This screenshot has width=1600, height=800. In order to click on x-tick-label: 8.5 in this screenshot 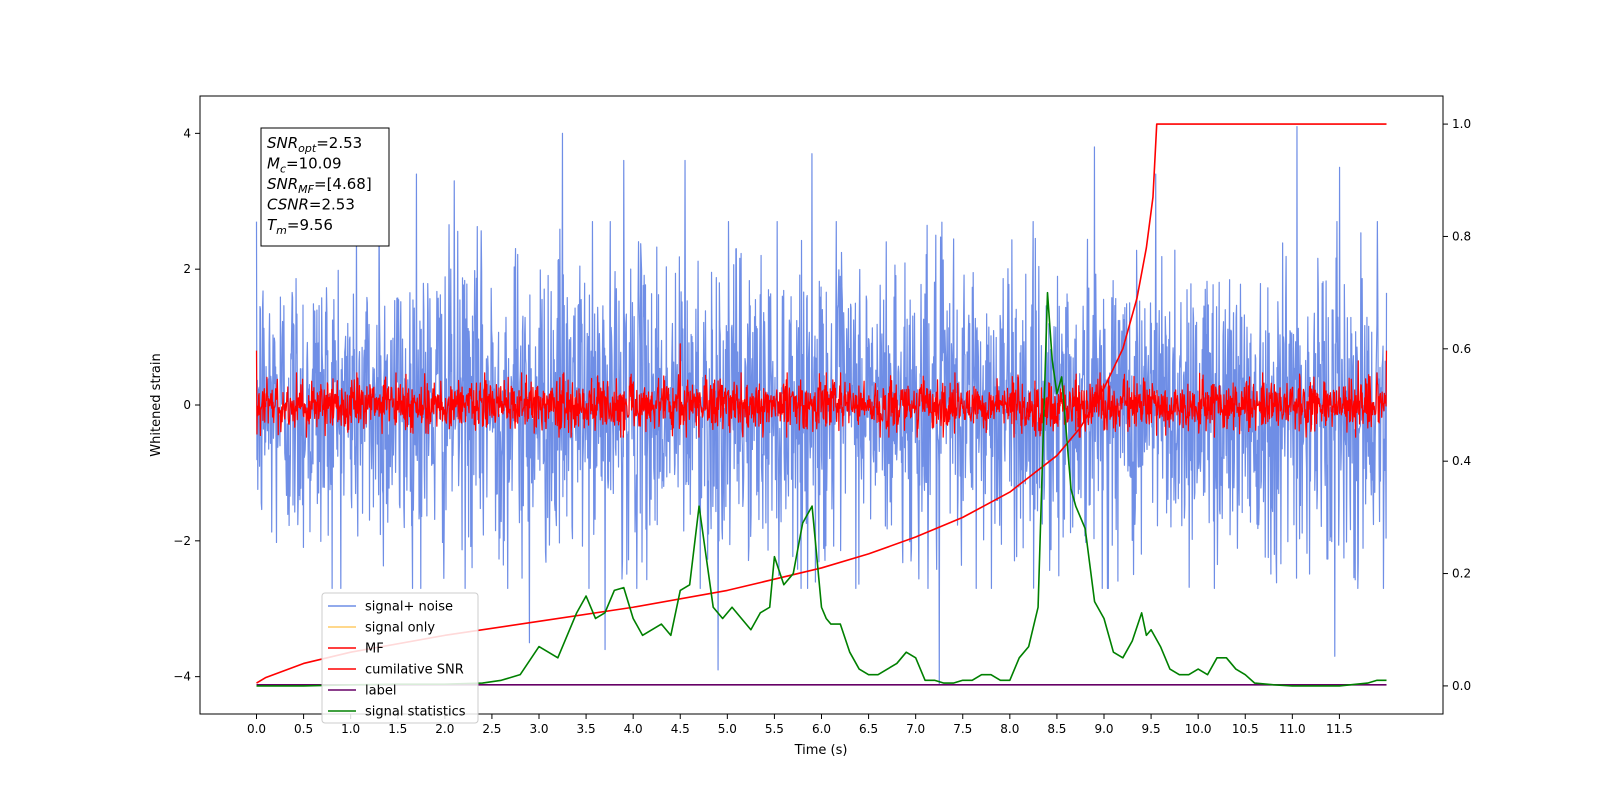, I will do `click(1056, 729)`.